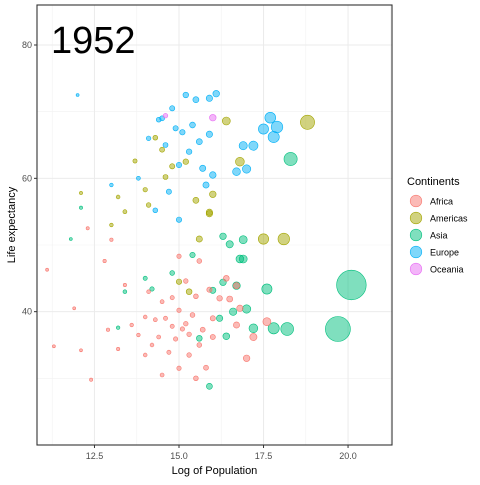 The height and width of the screenshot is (485, 480). What do you see at coordinates (447, 270) in the screenshot?
I see `legend-label-oceania: Oceania` at bounding box center [447, 270].